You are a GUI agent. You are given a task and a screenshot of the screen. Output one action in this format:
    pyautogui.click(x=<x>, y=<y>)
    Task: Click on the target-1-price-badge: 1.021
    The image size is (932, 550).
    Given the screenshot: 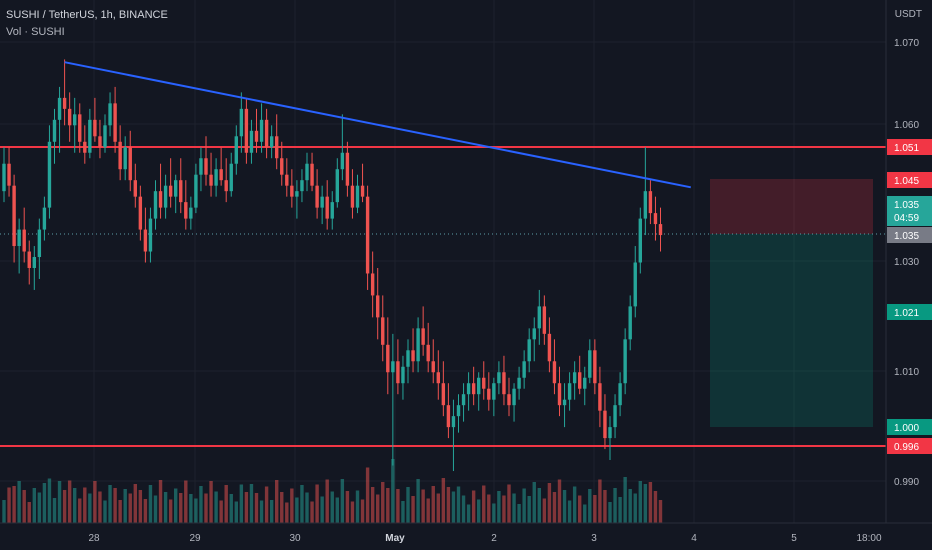 What is the action you would take?
    pyautogui.click(x=909, y=312)
    